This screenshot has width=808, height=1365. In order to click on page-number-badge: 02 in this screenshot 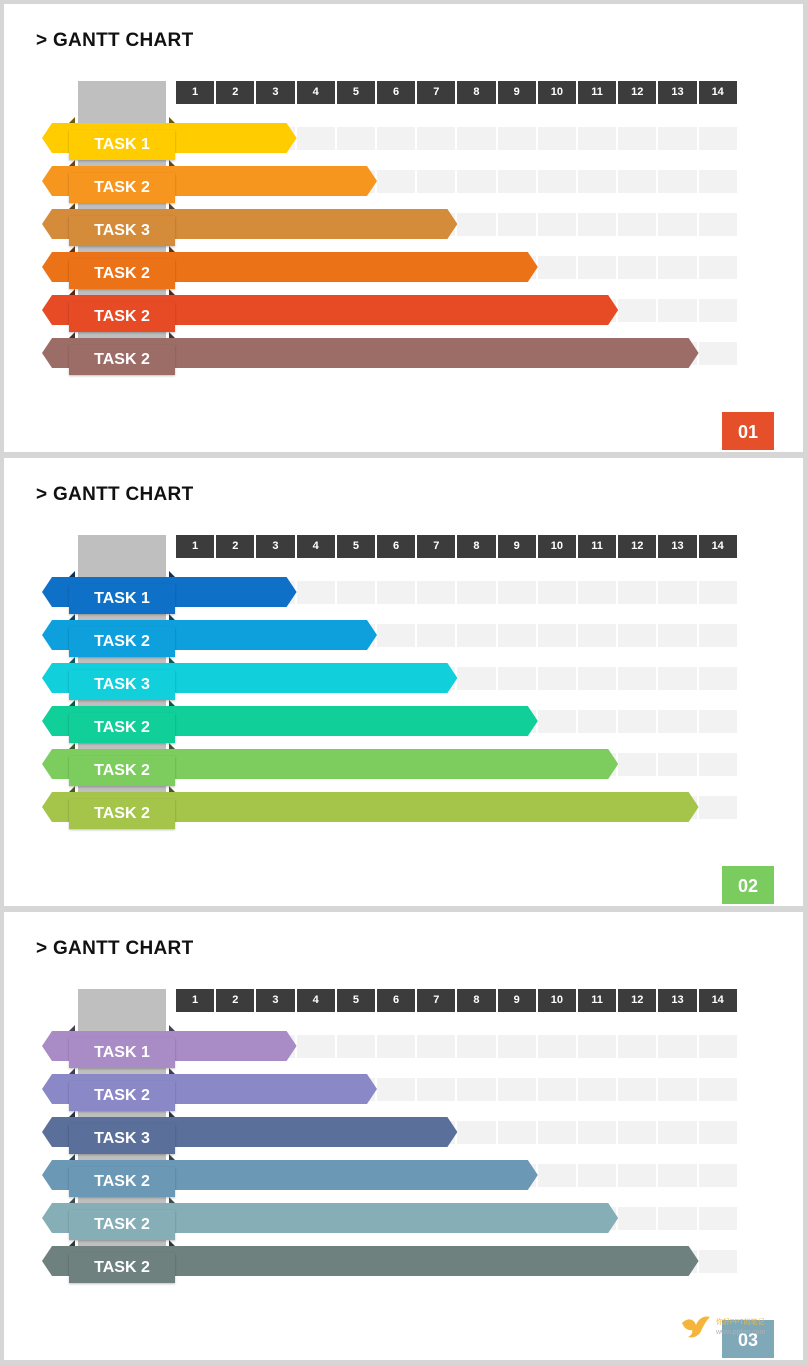, I will do `click(748, 885)`.